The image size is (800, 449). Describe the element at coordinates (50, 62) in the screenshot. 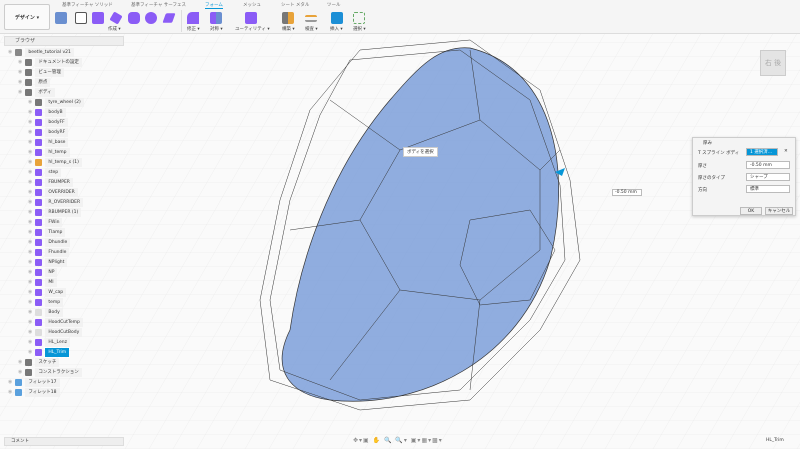

I see `browser-item: ◉ ドキュメントの設定` at that location.